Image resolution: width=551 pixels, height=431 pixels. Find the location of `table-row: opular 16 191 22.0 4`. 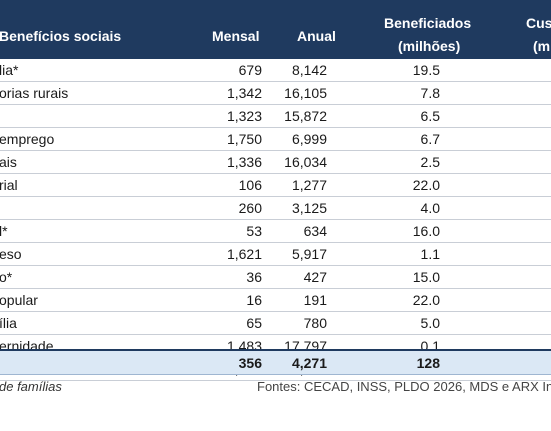

table-row: opular 16 191 22.0 4 is located at coordinates (275, 300).